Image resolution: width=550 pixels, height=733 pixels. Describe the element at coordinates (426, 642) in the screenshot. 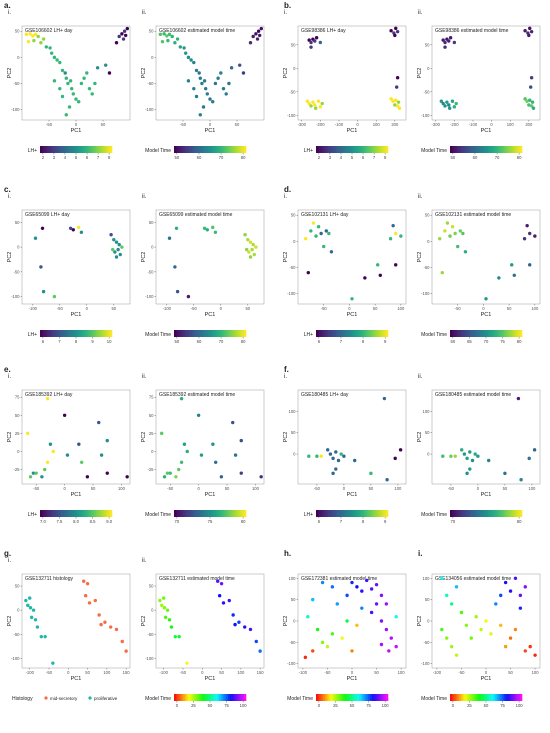

I see `y-tick-label: -50` at that location.